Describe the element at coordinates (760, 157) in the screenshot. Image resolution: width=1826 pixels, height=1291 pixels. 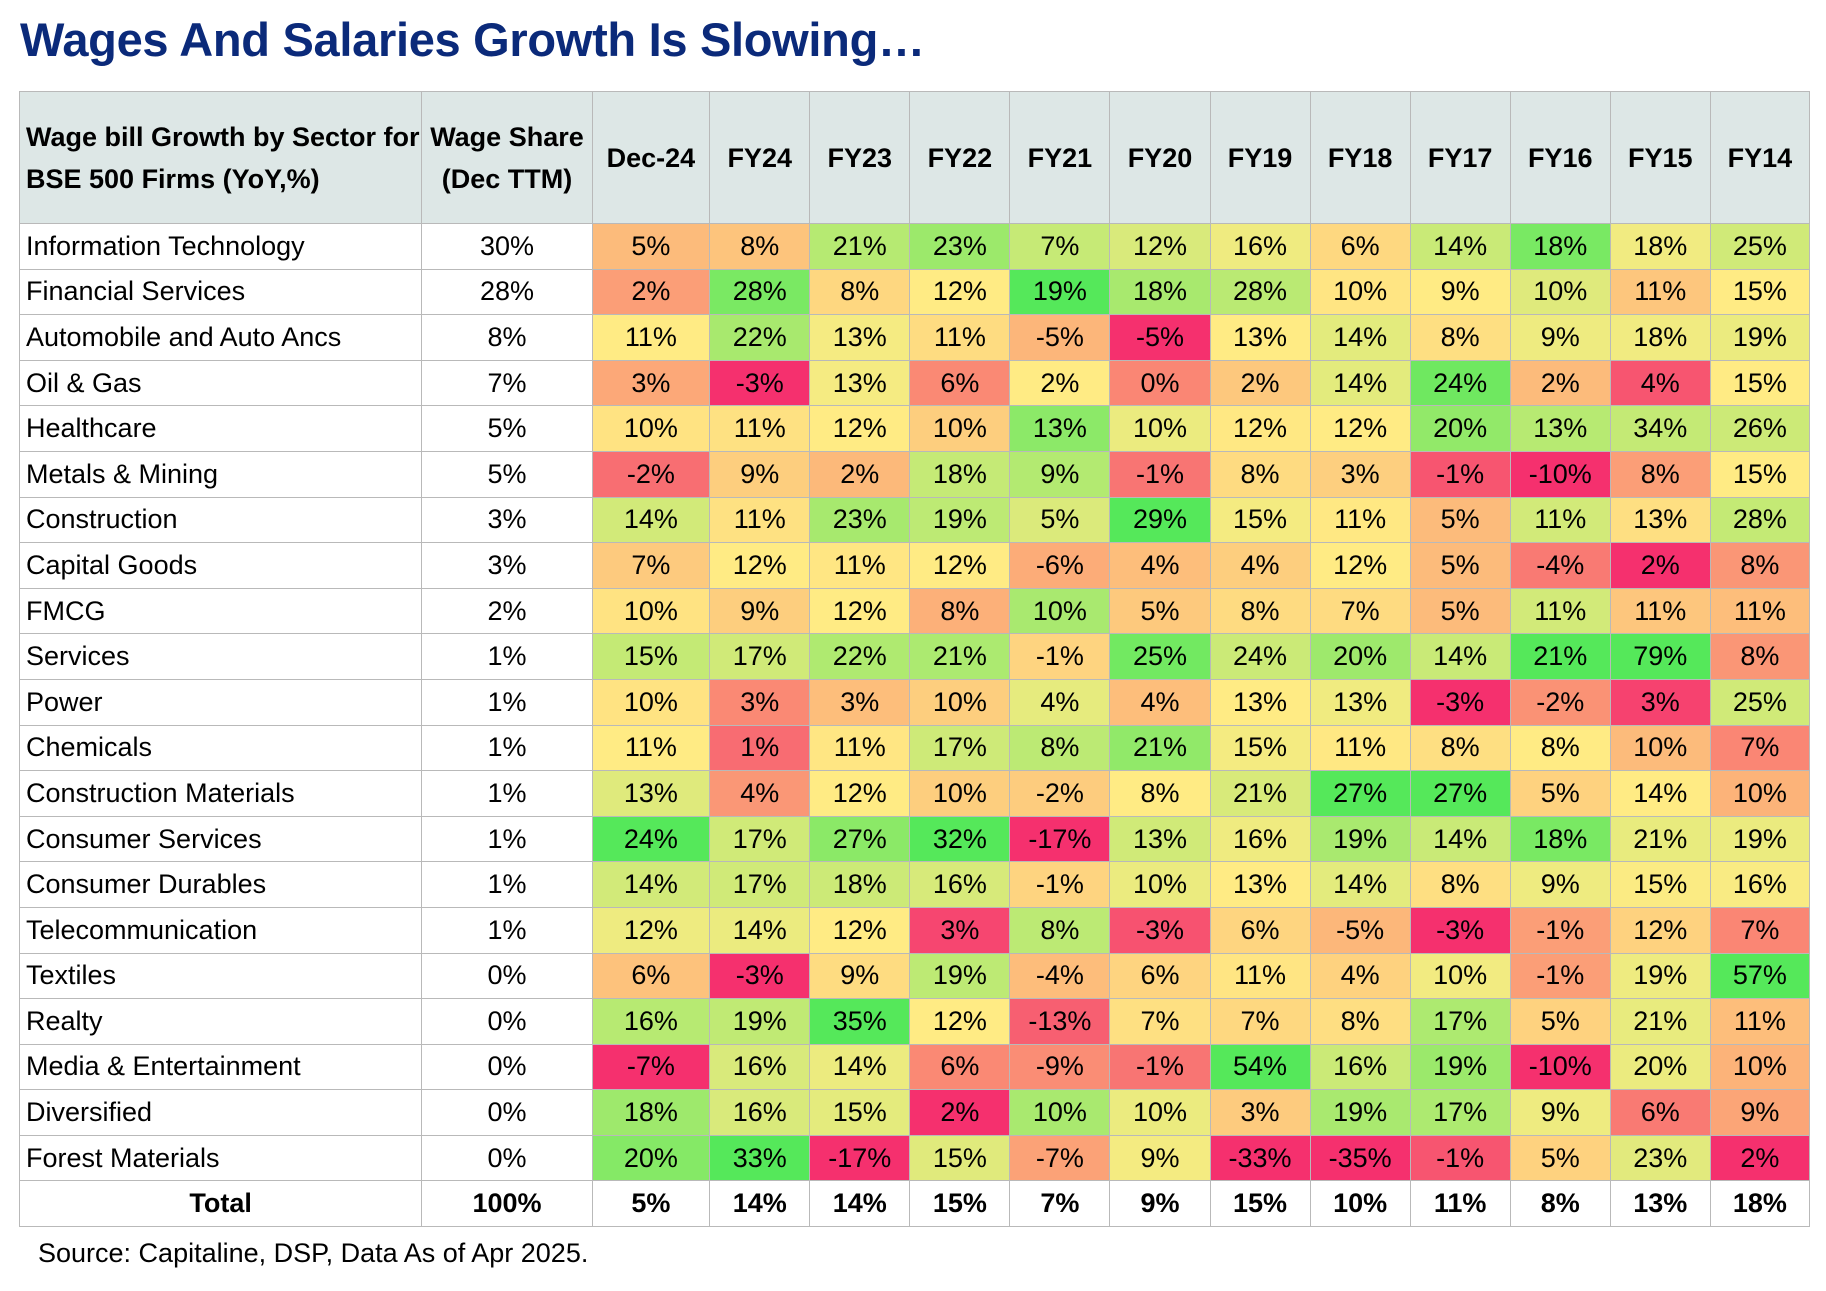
I see `period-column-header: FY24` at that location.